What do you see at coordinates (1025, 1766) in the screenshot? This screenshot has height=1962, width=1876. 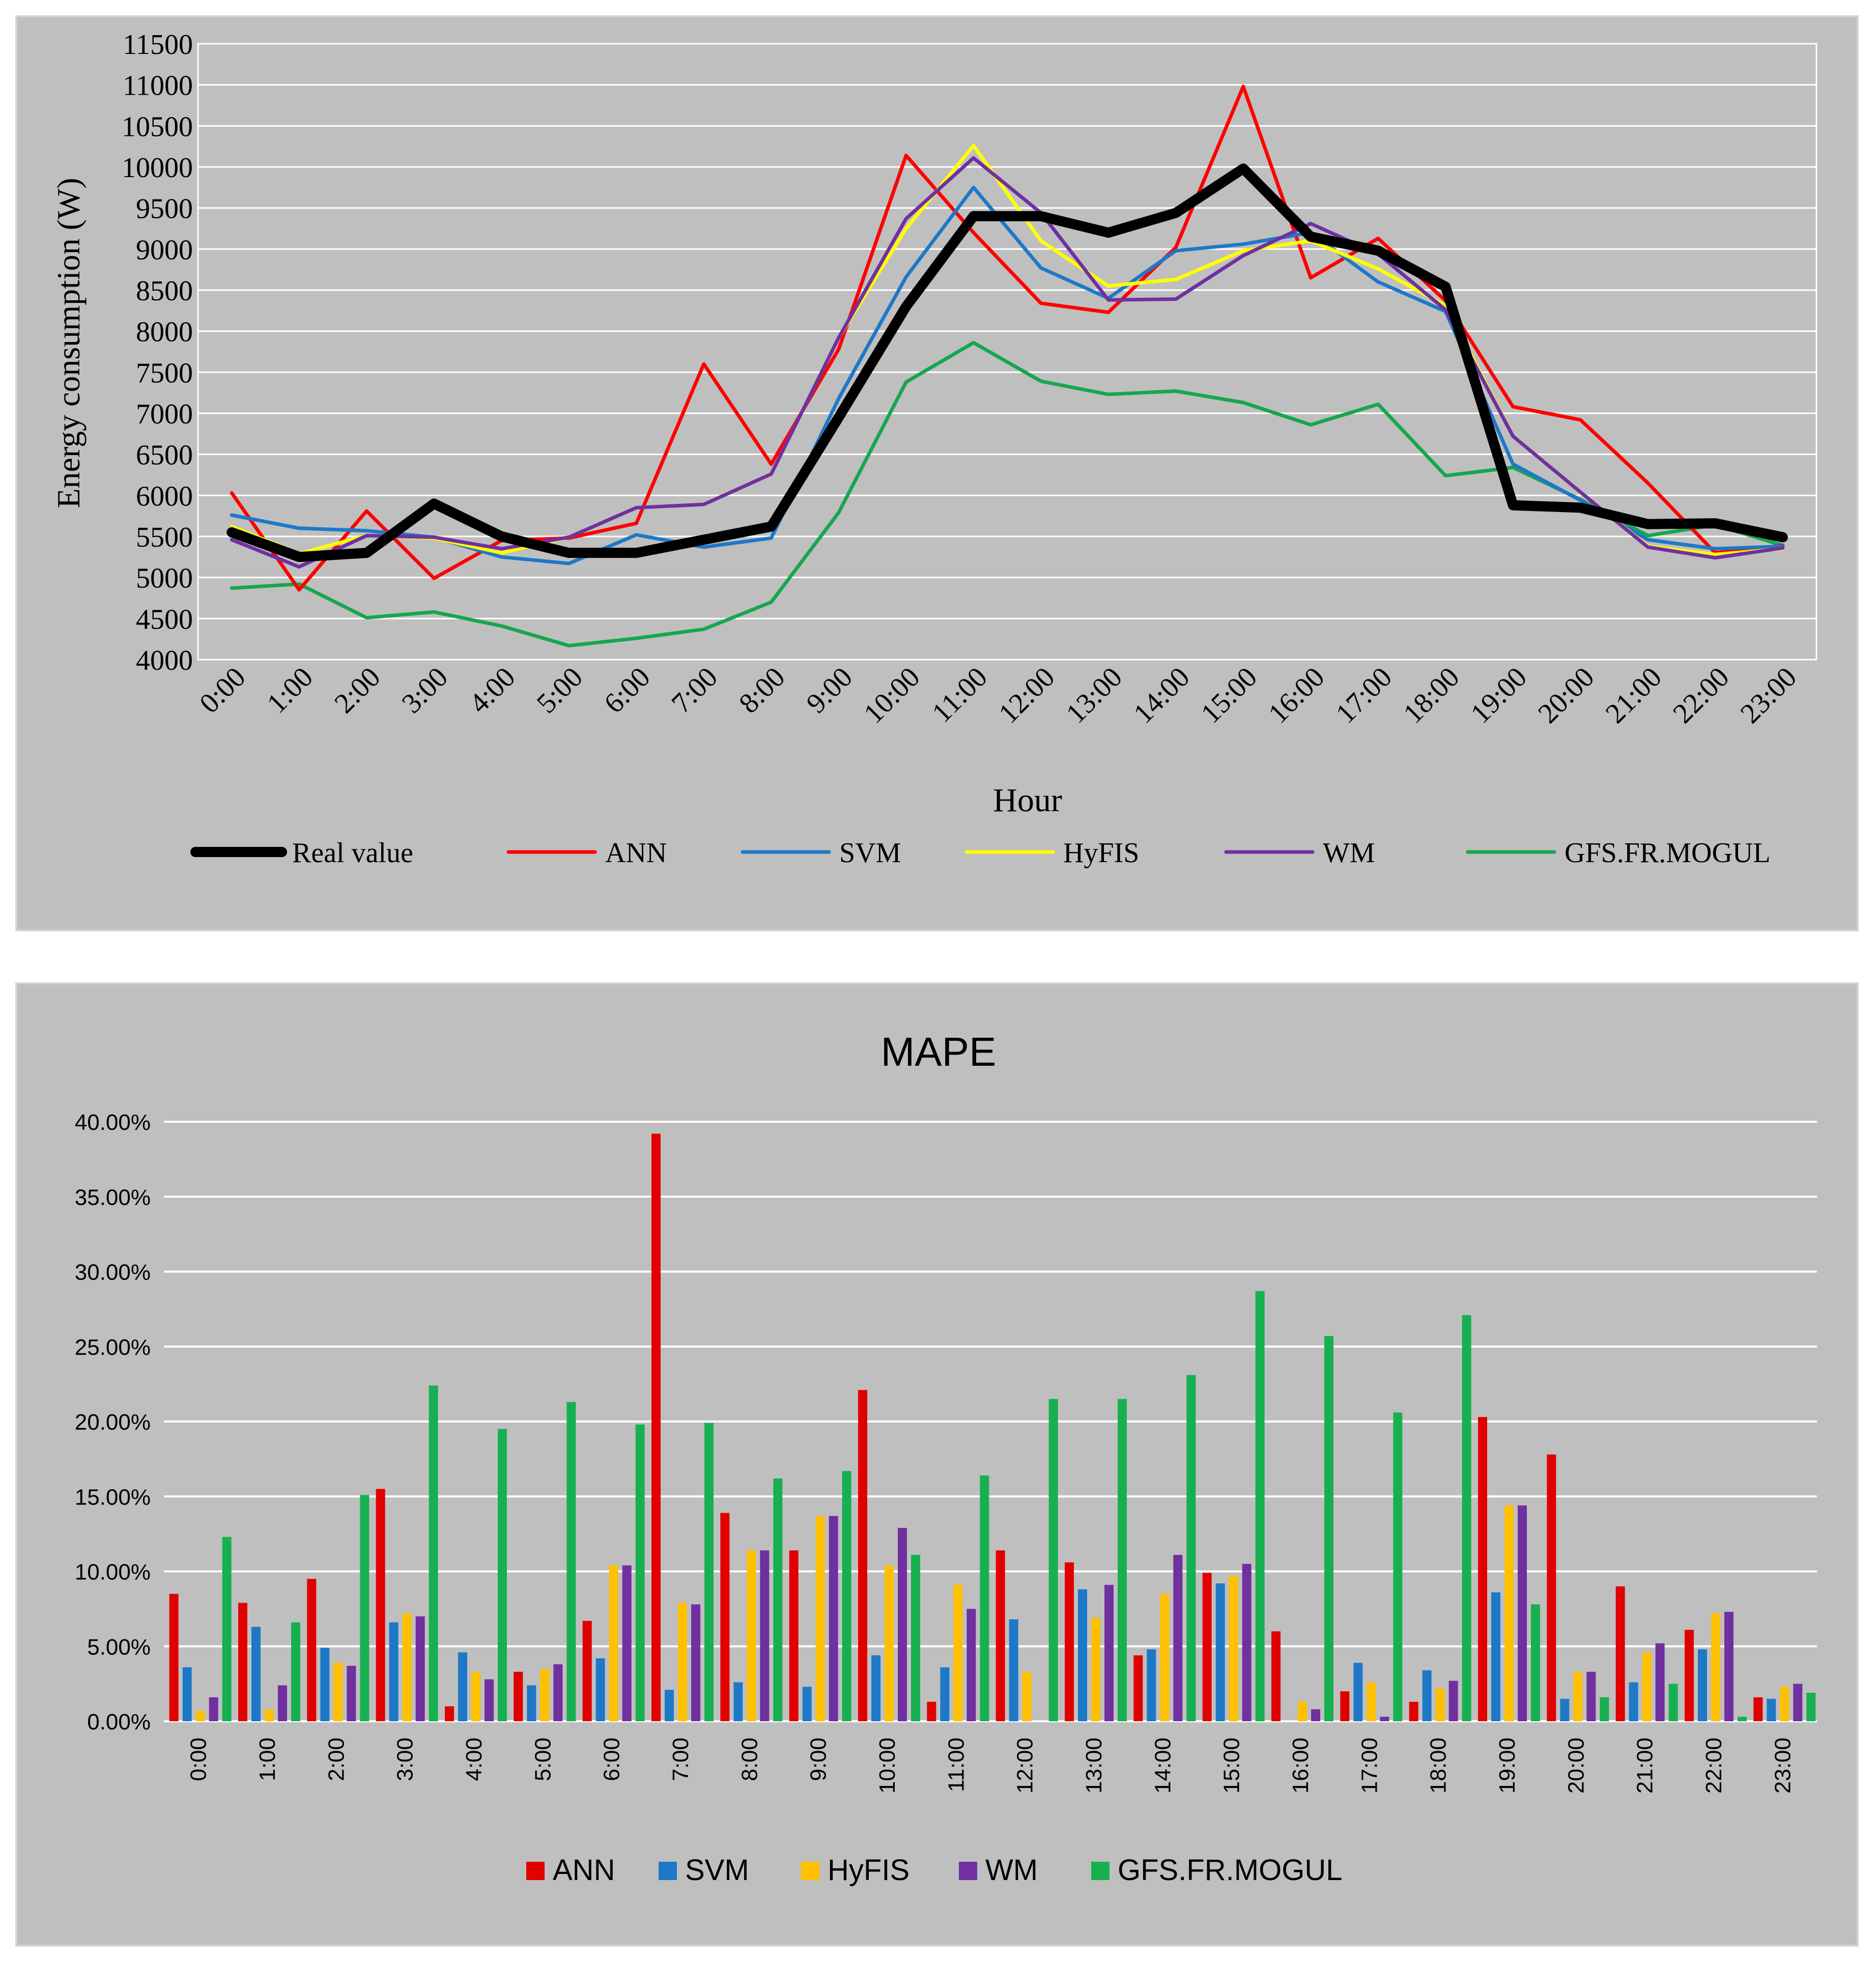 I see `x-tick-label: 12:00` at bounding box center [1025, 1766].